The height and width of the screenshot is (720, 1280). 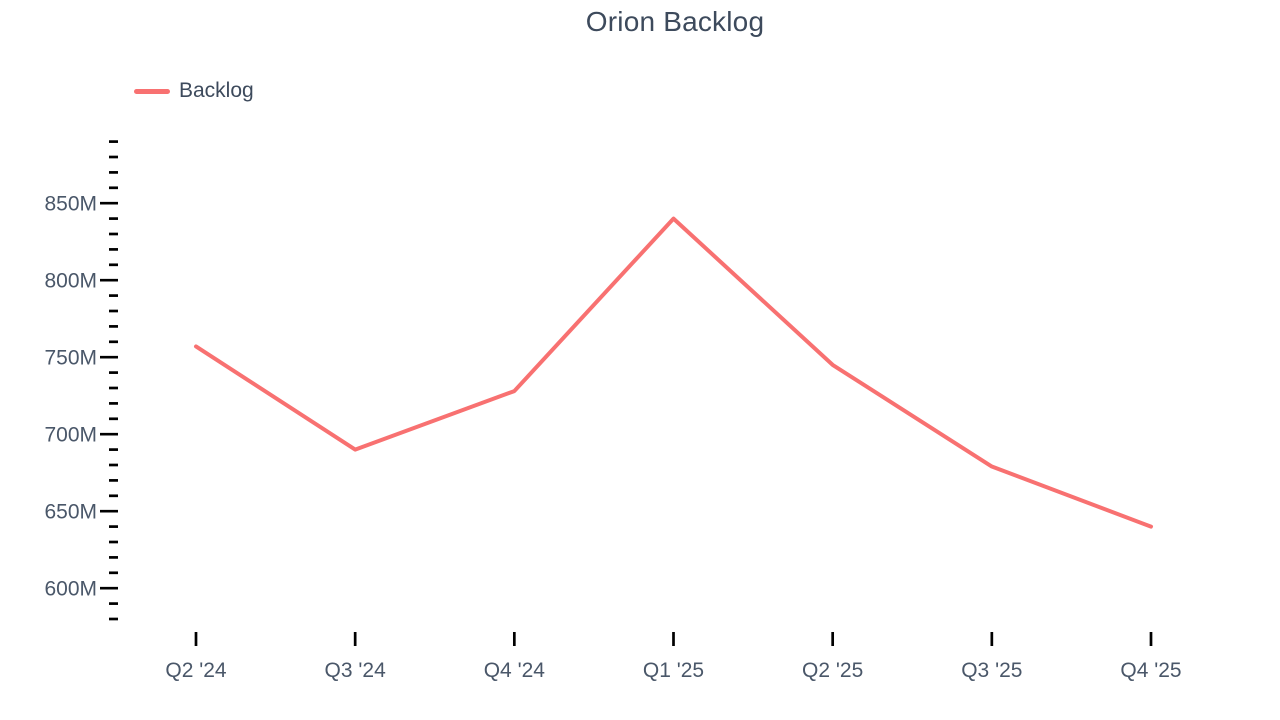 What do you see at coordinates (356, 670) in the screenshot?
I see `x-tick-label: Q3 '24` at bounding box center [356, 670].